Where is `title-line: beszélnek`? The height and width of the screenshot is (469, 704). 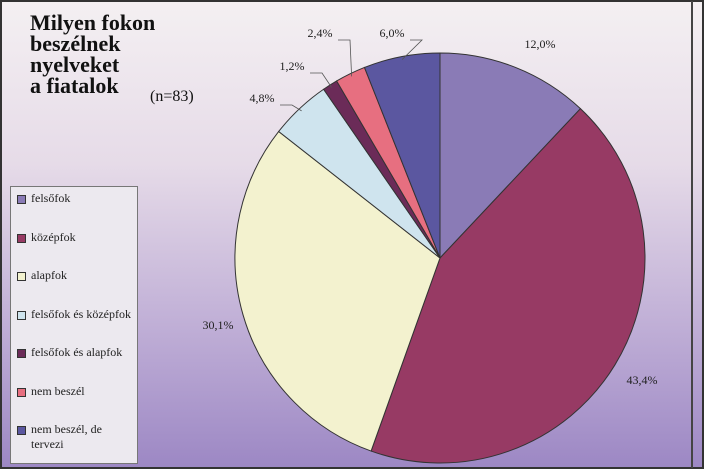
title-line: beszélnek is located at coordinates (75, 43).